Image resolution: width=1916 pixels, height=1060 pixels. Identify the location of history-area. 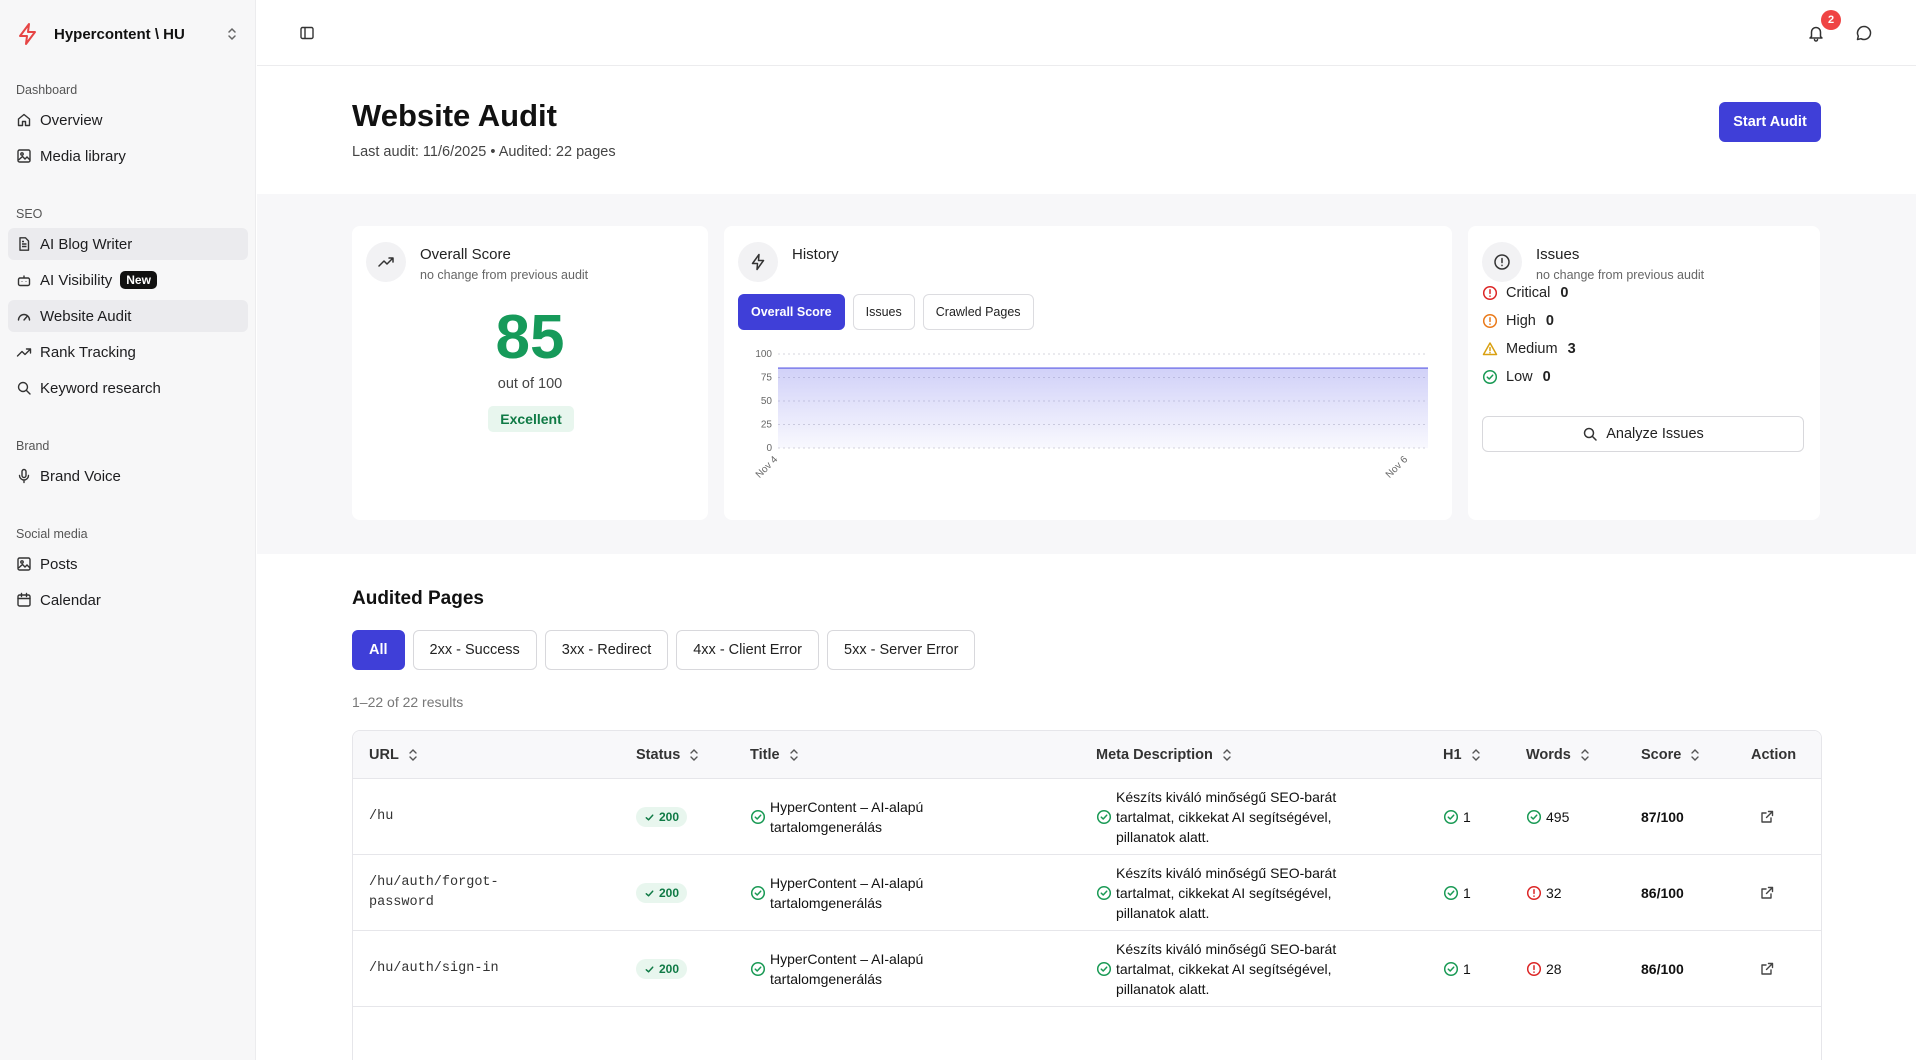
(1103, 408).